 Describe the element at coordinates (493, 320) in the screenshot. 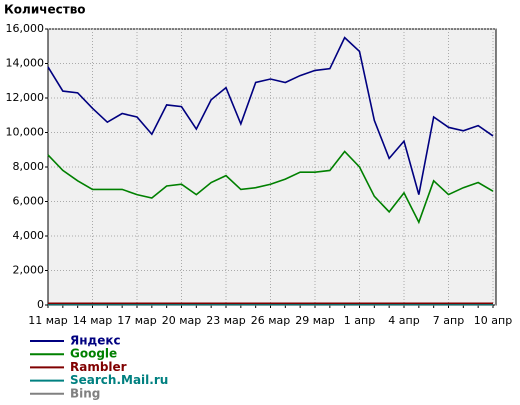

I see `x-tick-label: 10 апр` at that location.